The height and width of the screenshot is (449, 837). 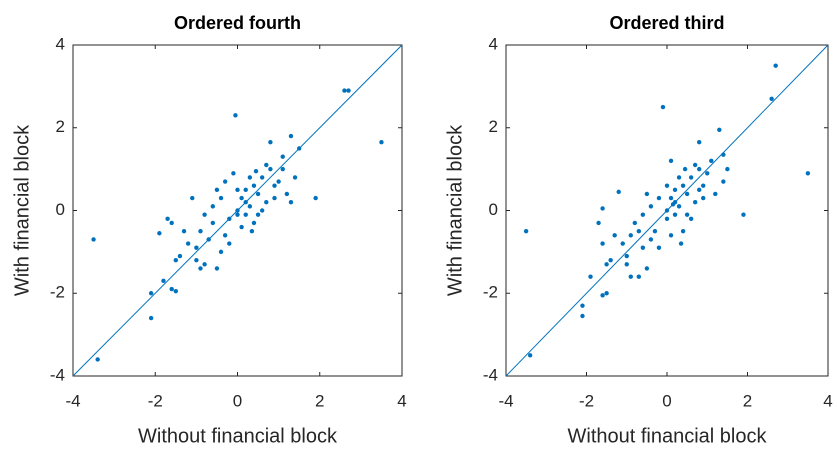 What do you see at coordinates (666, 23) in the screenshot?
I see `chart-title: Ordered third` at bounding box center [666, 23].